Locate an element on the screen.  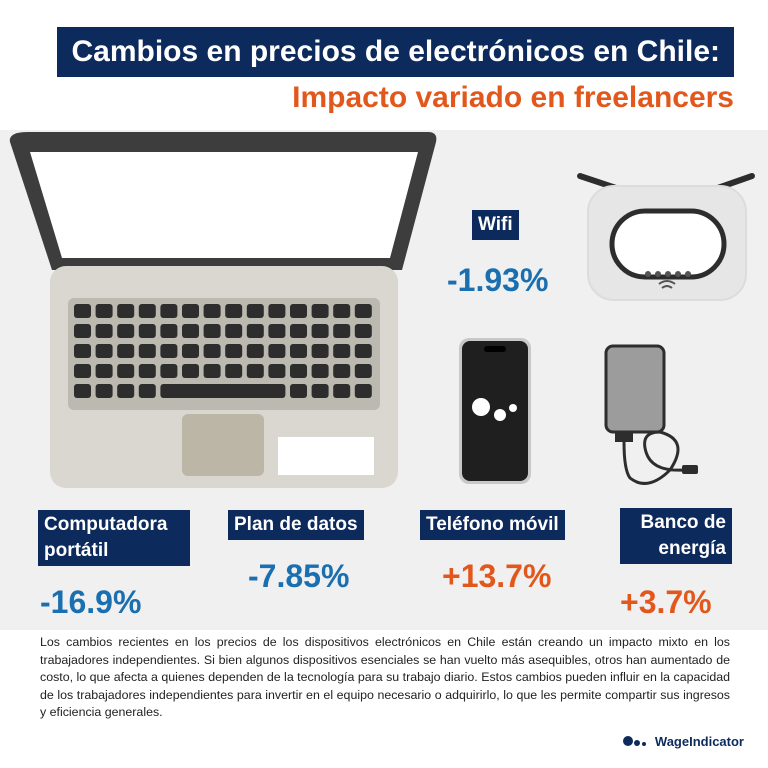
data-plan-value: -7.85% is located at coordinates (299, 576).